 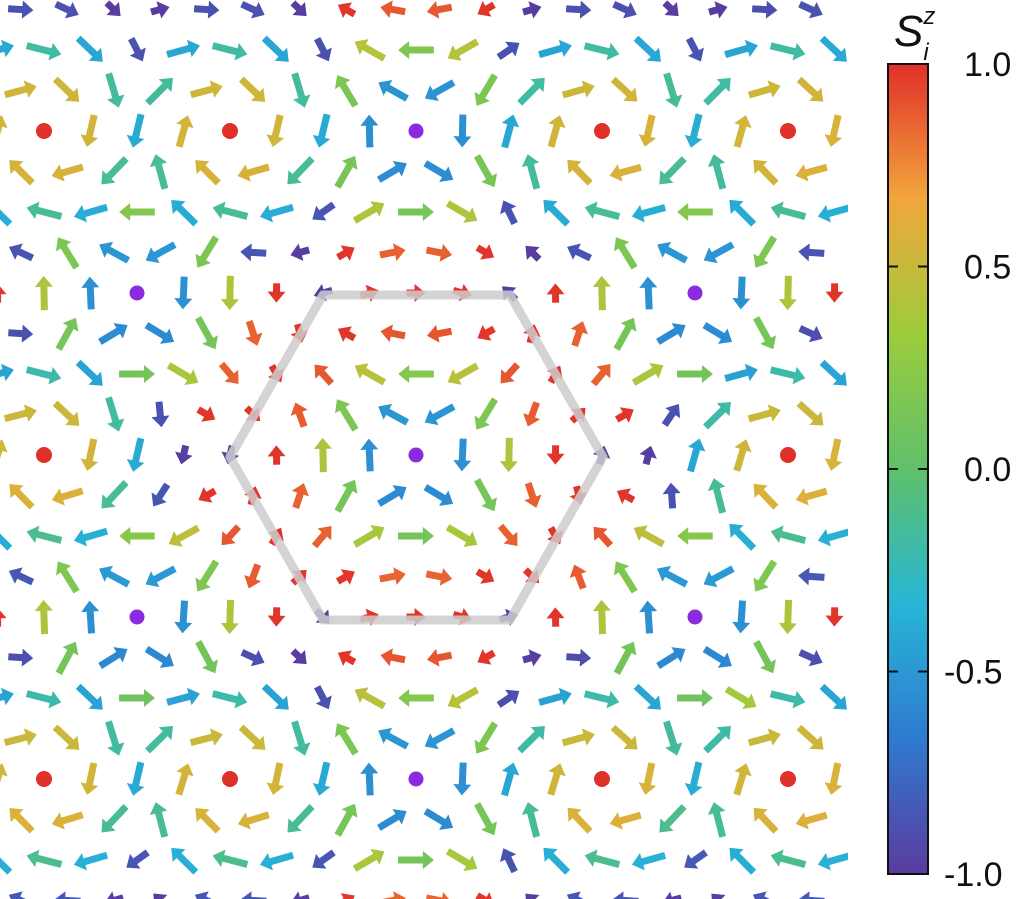 What do you see at coordinates (137, 617) in the screenshot?
I see `spin-down-dot` at bounding box center [137, 617].